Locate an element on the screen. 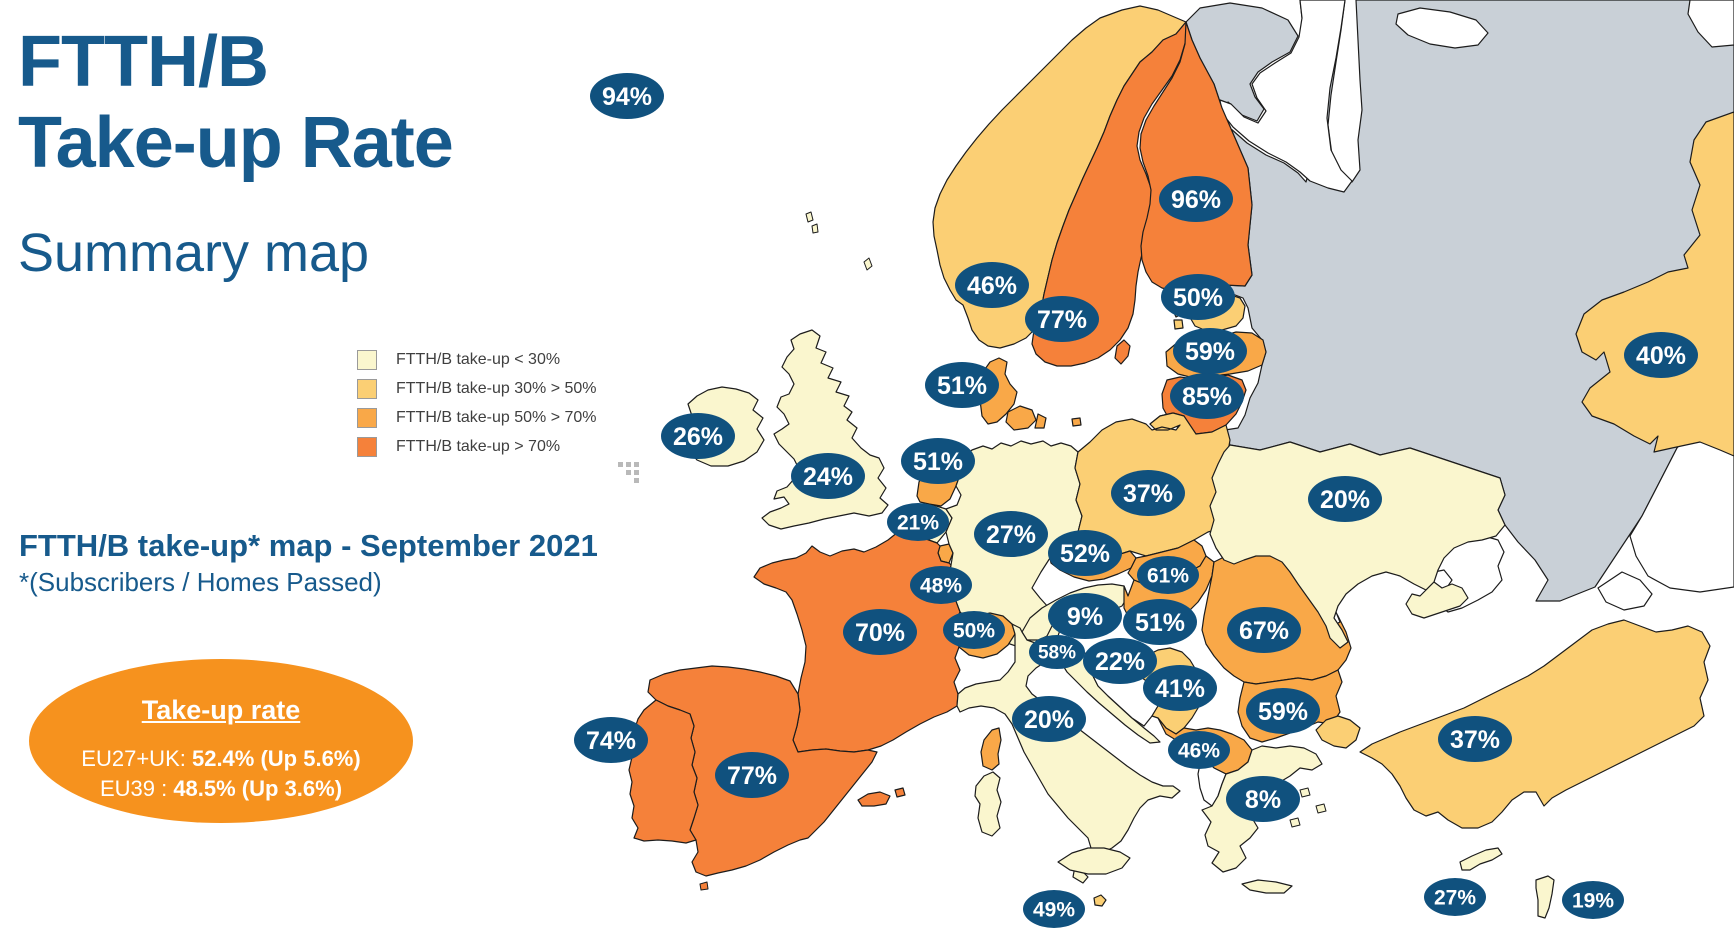 Image resolution: width=1734 pixels, height=933 pixels. svg-text: 9% is located at coordinates (1085, 617).